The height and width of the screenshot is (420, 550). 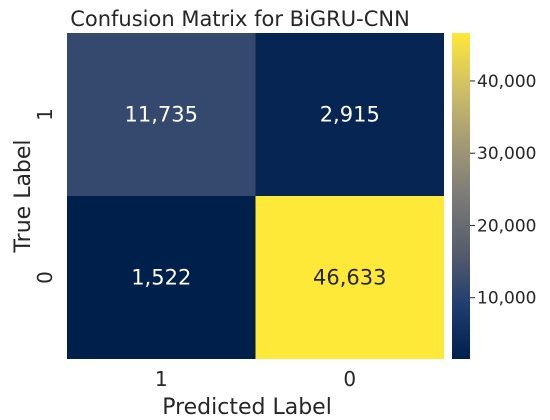 I want to click on y-axis-ticks: 10, so click(x=45, y=196).